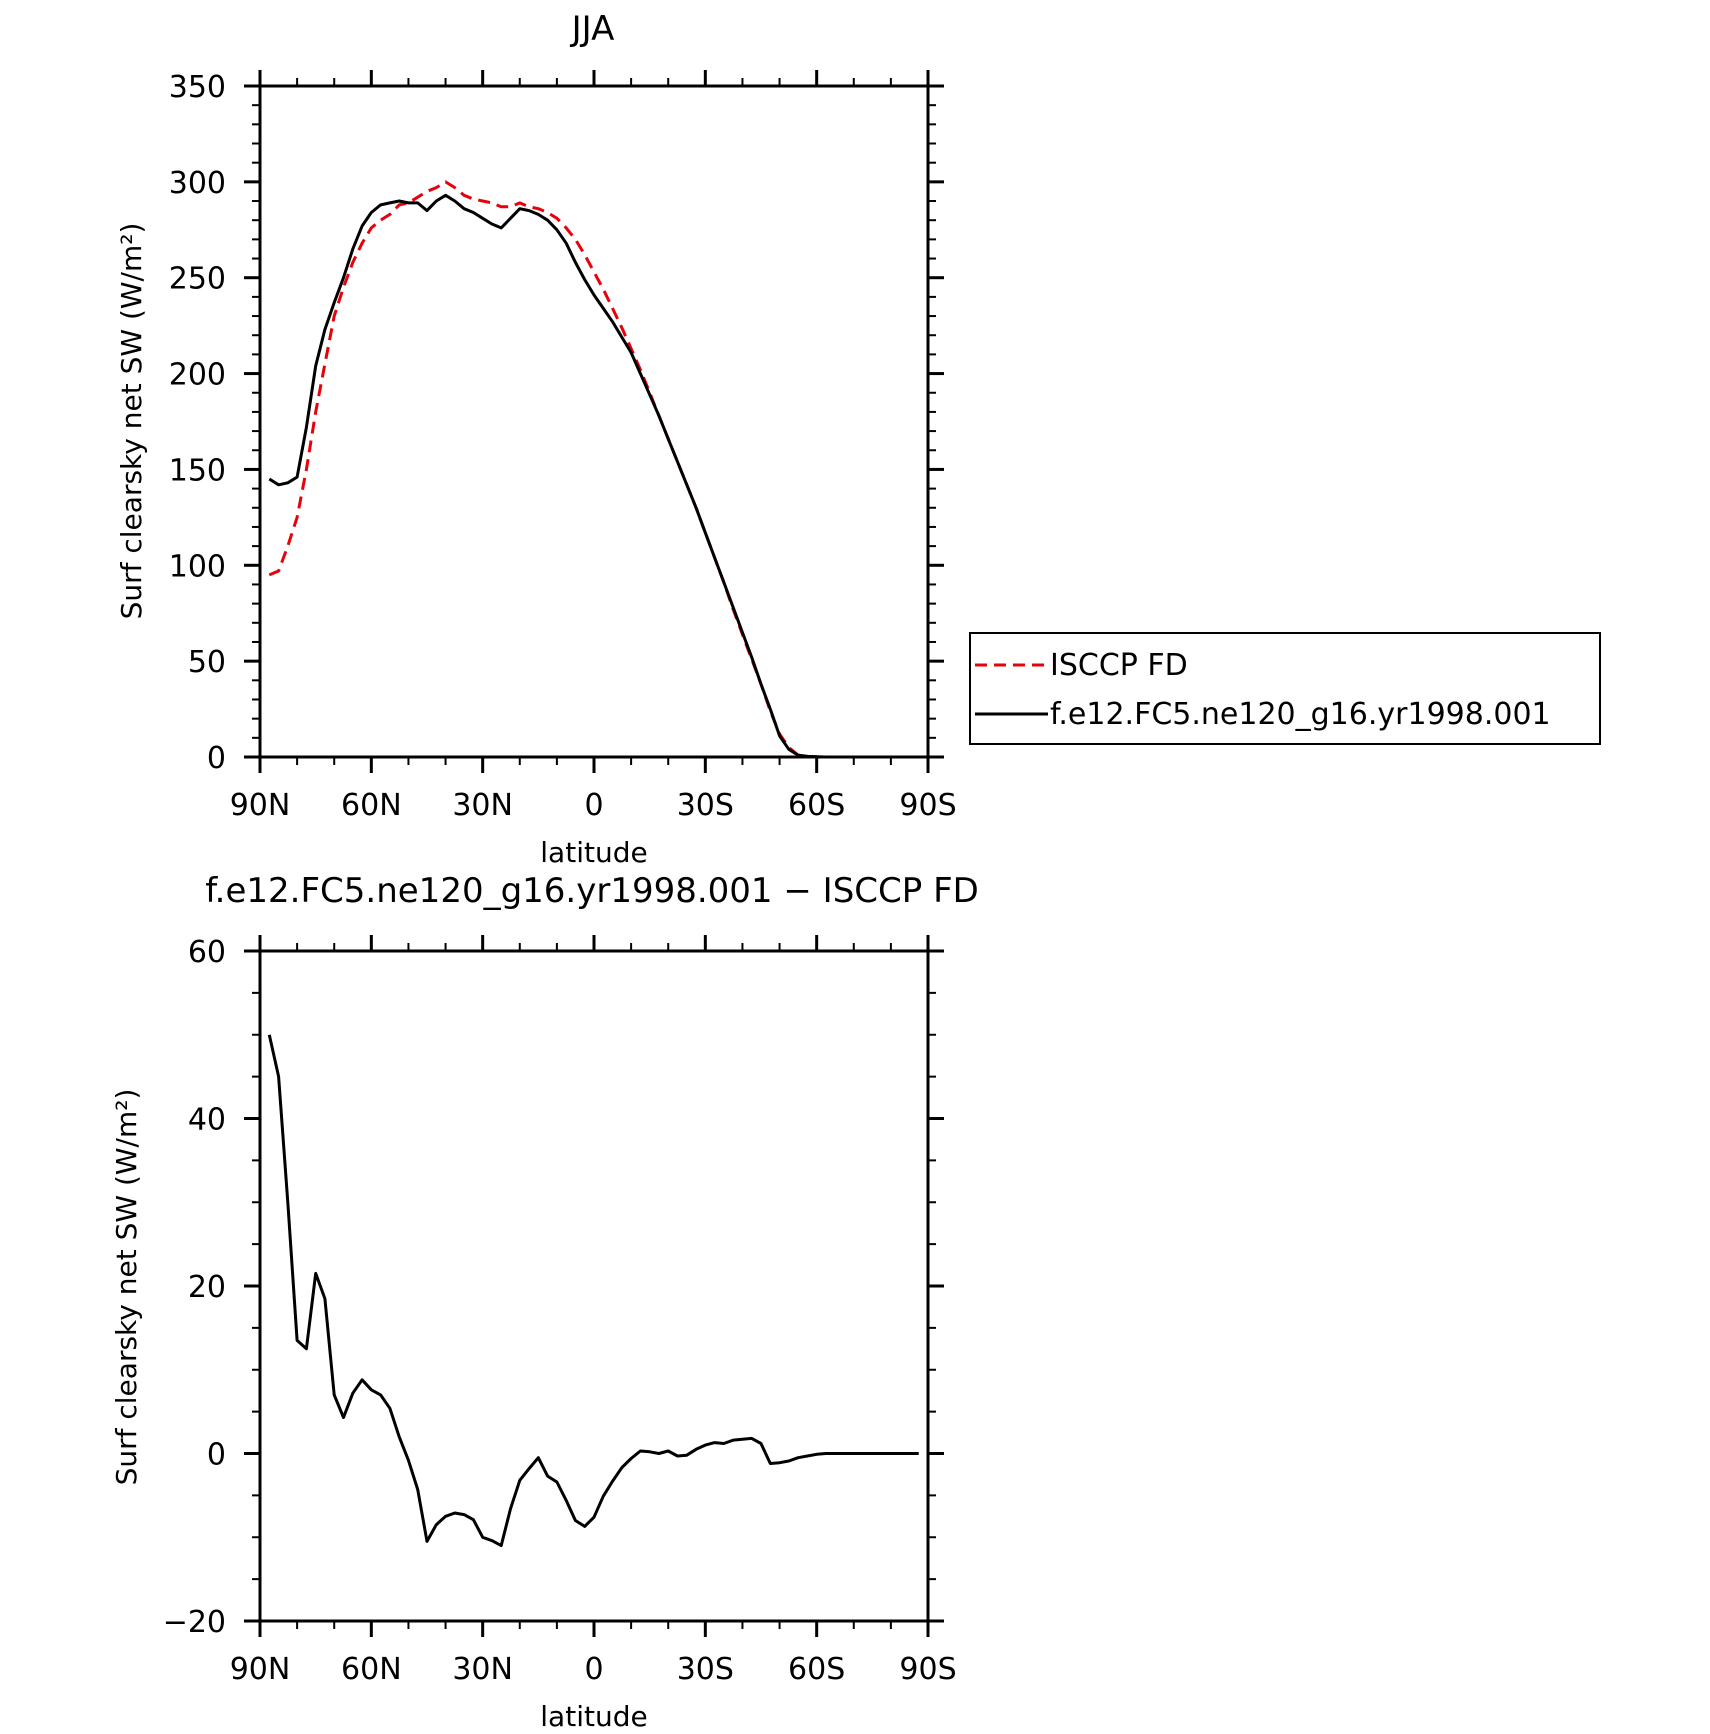 This screenshot has width=1710, height=1734. Describe the element at coordinates (705, 1669) in the screenshot. I see `bottom-x-tick-label: 30S` at that location.